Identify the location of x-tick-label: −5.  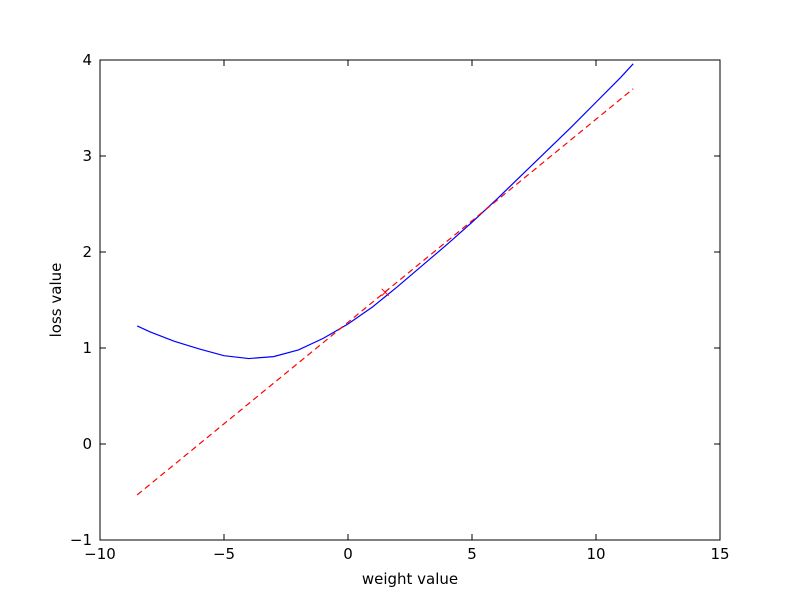
(224, 554).